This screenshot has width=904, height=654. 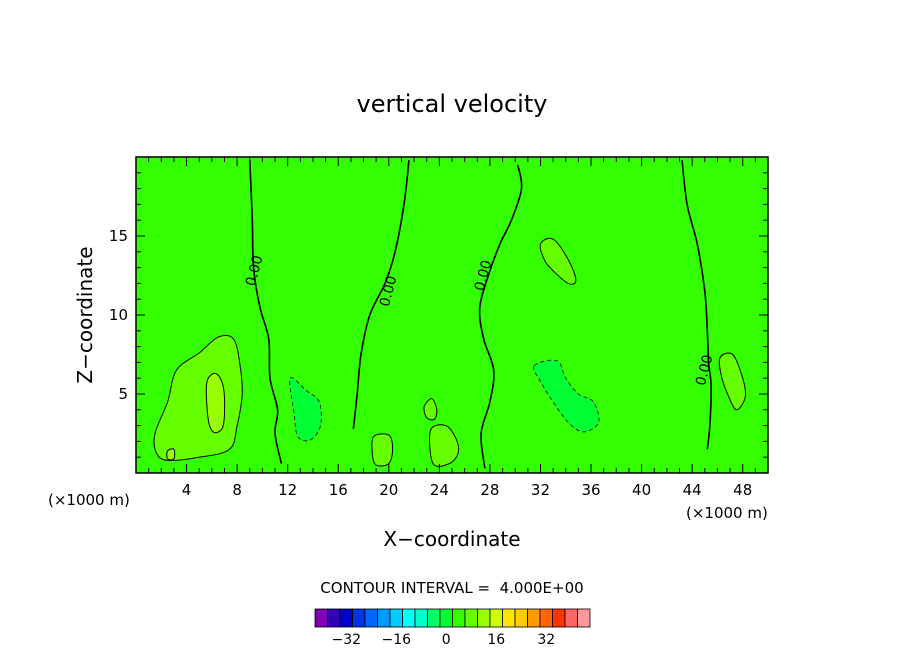 What do you see at coordinates (692, 490) in the screenshot?
I see `x-tick-label: 44` at bounding box center [692, 490].